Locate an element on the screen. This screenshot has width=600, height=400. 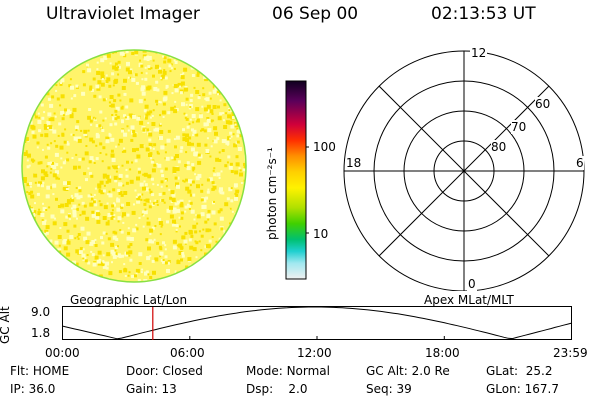
colorbar-tick-label-100: 100 is located at coordinates (324, 147).